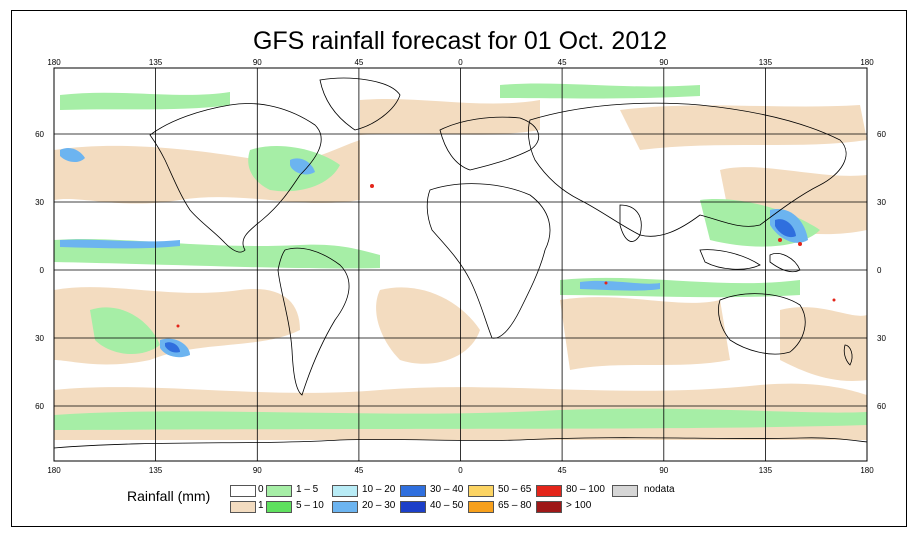  I want to click on legend-label: 65 – 80, so click(515, 505).